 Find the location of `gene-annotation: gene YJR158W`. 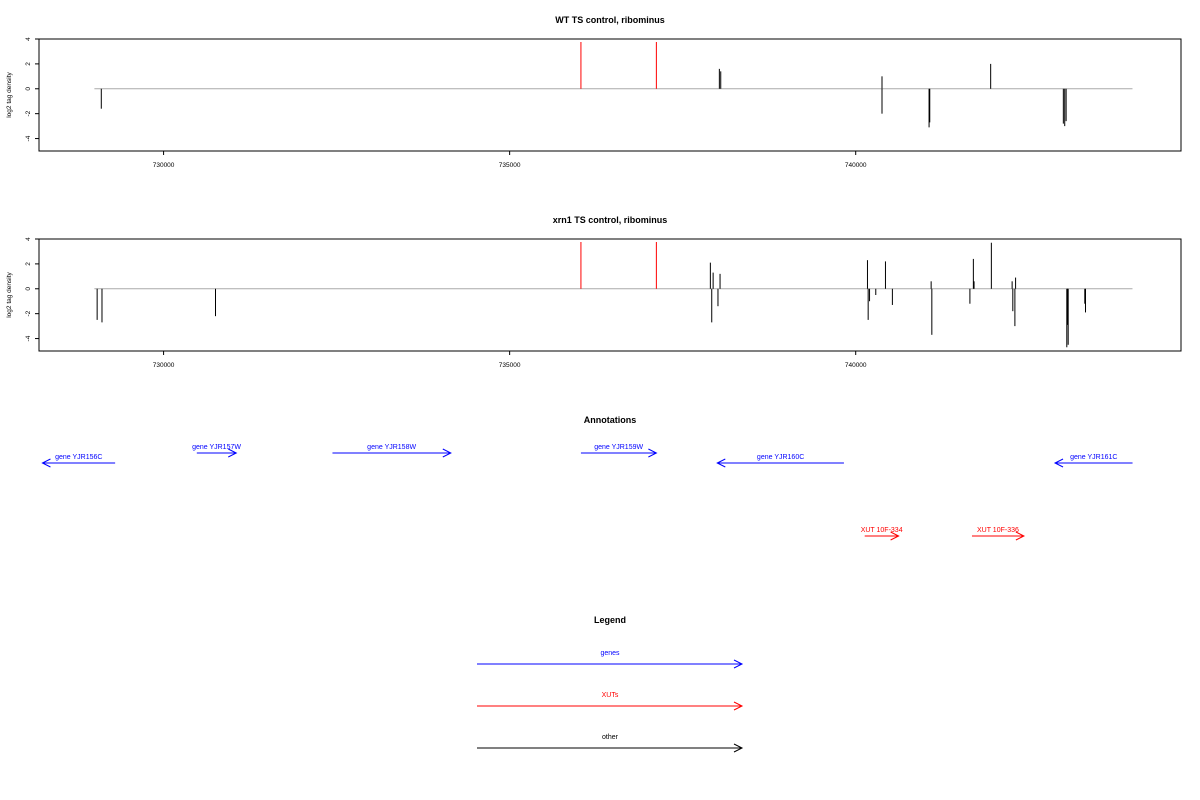

gene-annotation: gene YJR158W is located at coordinates (392, 451).